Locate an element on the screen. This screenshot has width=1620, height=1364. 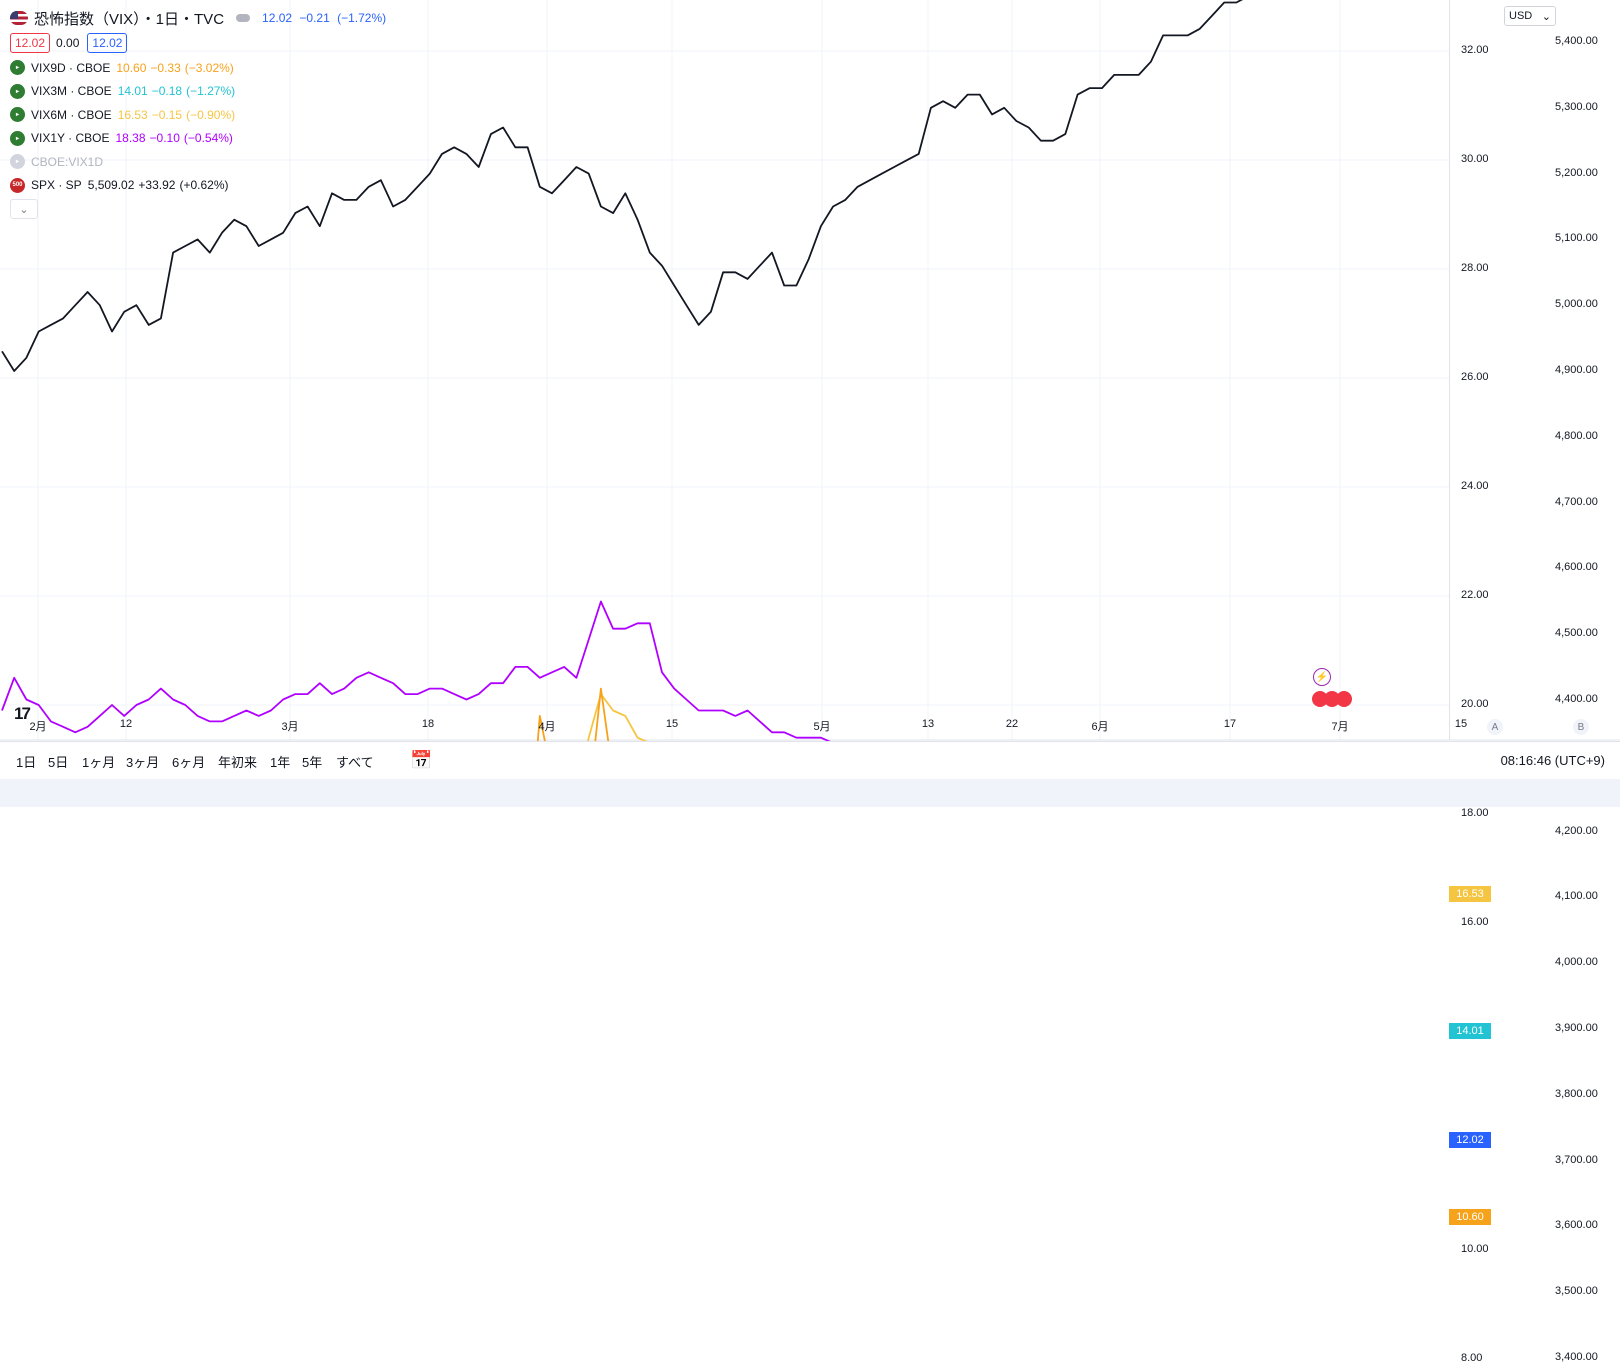
b-button: B is located at coordinates (1581, 727).